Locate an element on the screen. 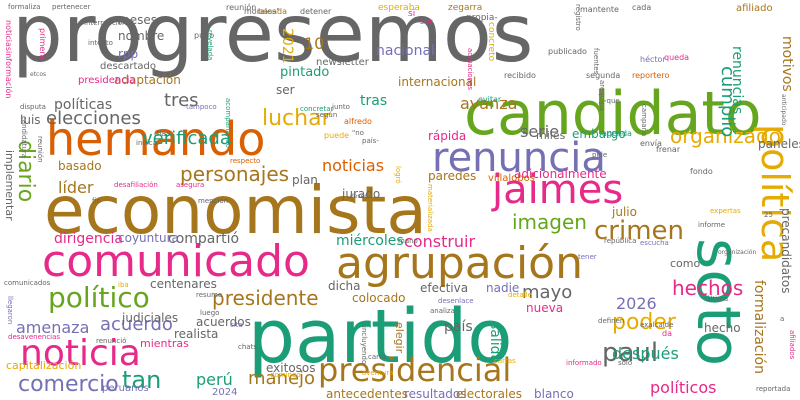  word: julio is located at coordinates (624, 212).